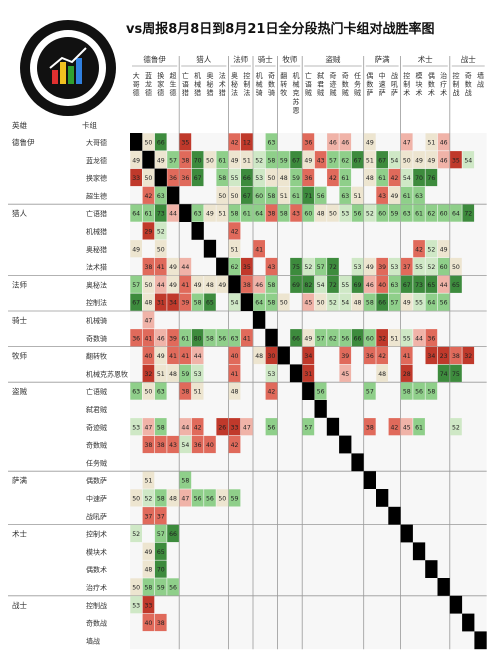 This screenshot has width=500, height=662. I want to click on row-deck-label: 法术猎, so click(96, 267).